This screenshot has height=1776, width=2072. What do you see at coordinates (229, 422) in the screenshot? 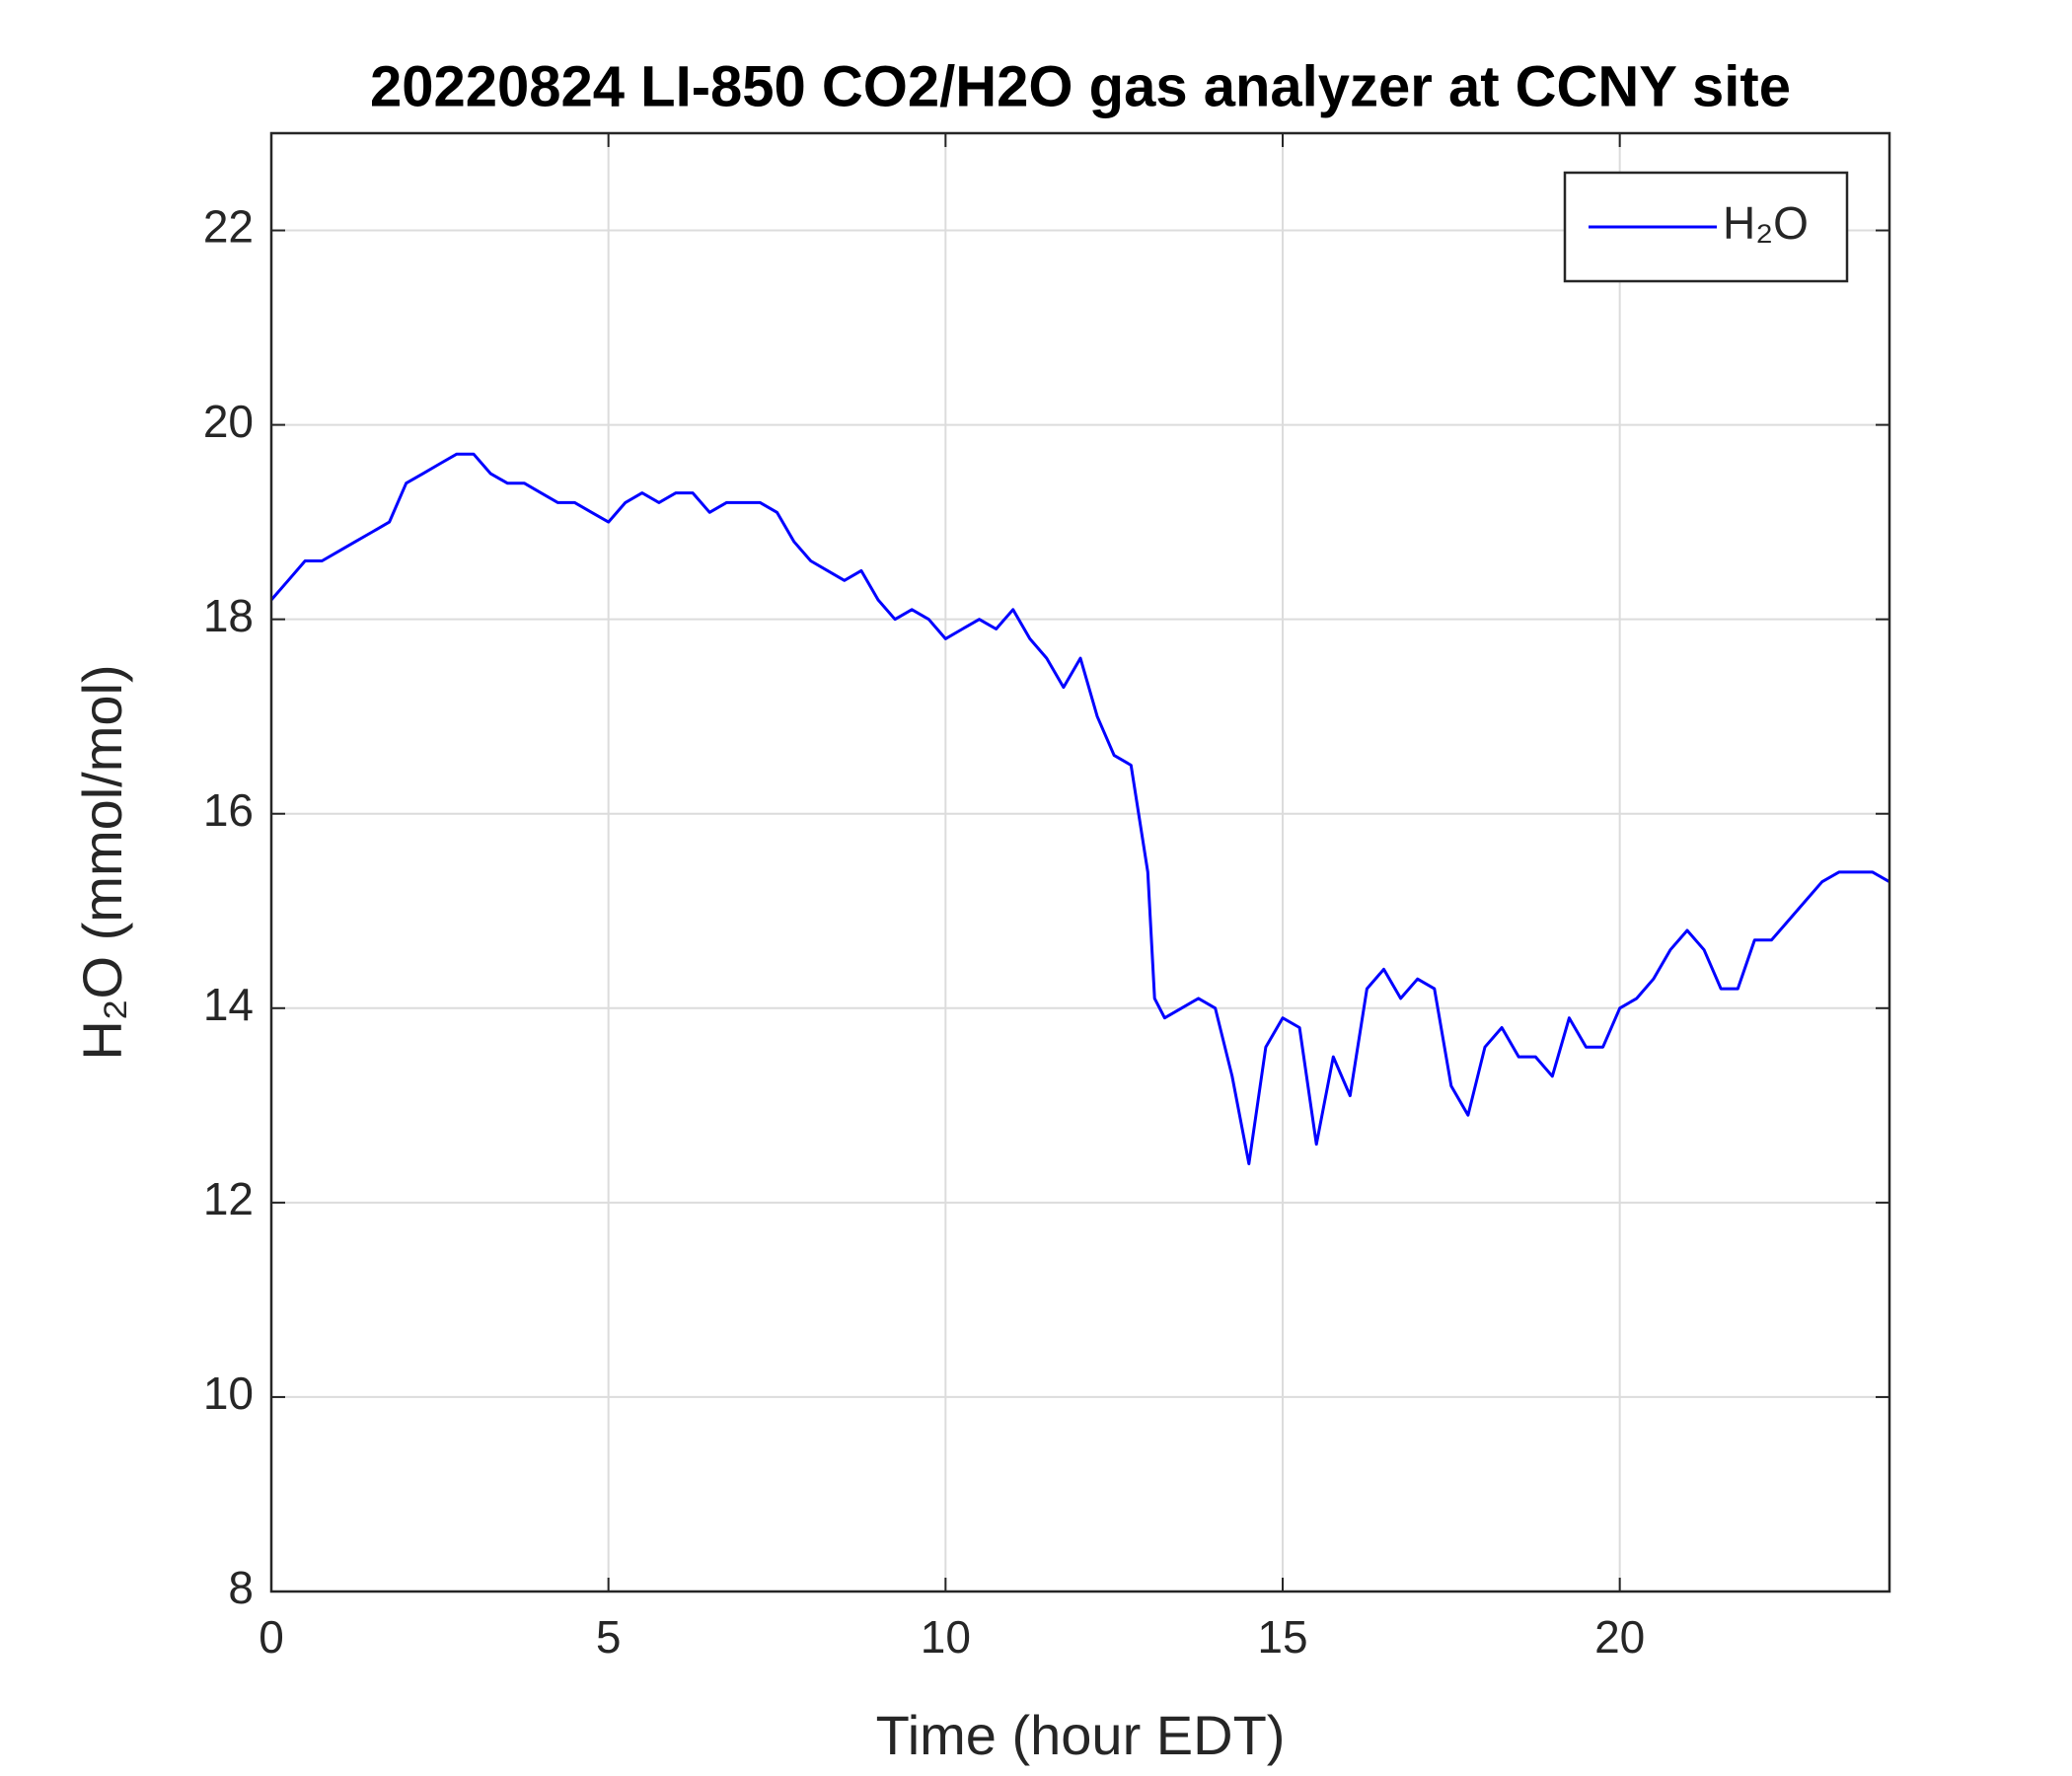
I see `y-tick-label: 20` at bounding box center [229, 422].